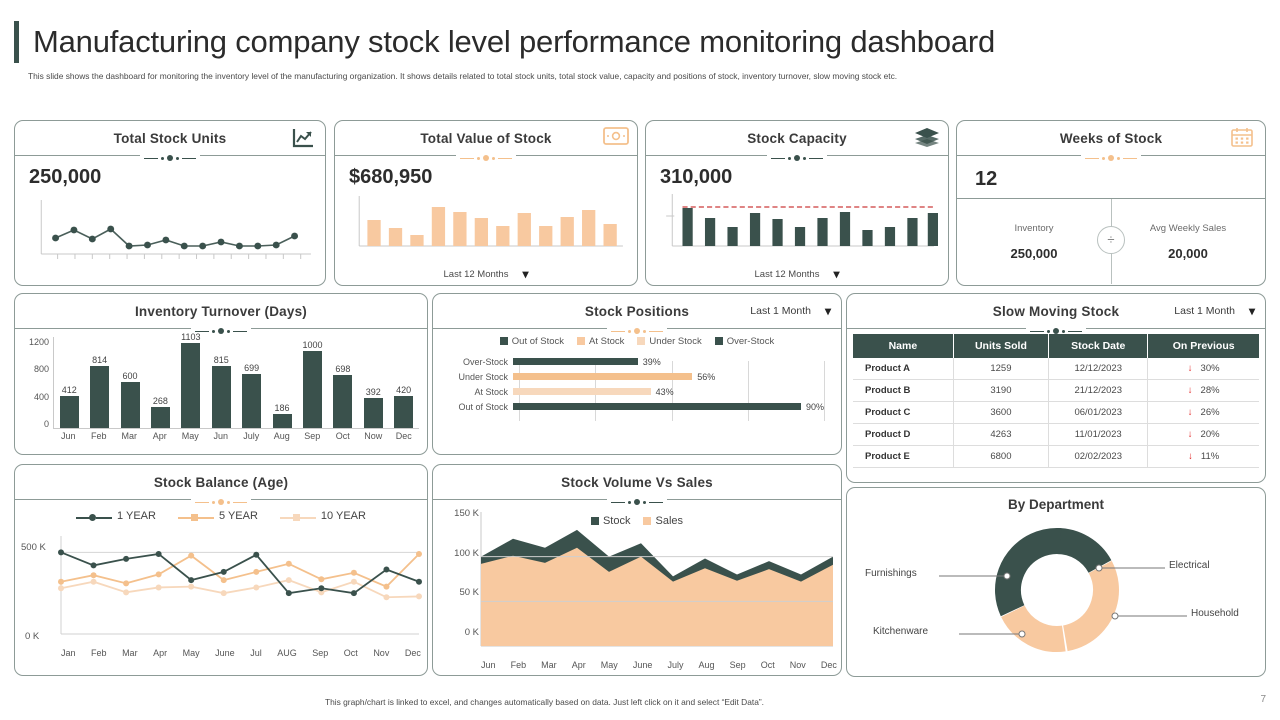 This screenshot has width=1280, height=720. Describe the element at coordinates (1001, 369) in the screenshot. I see `cell-units-sold: 1259` at that location.